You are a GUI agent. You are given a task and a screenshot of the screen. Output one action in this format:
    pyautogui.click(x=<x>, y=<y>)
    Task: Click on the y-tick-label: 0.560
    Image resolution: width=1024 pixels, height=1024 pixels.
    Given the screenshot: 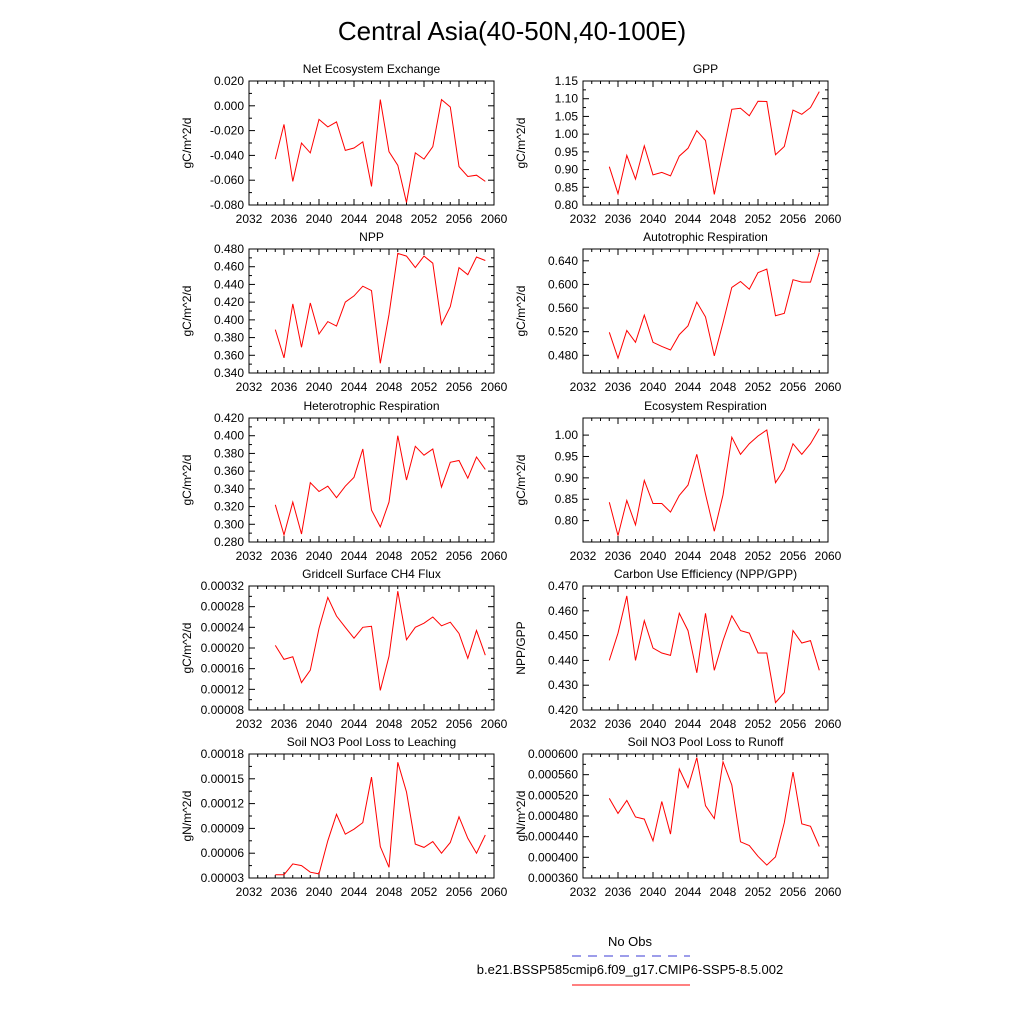 What is the action you would take?
    pyautogui.click(x=563, y=308)
    